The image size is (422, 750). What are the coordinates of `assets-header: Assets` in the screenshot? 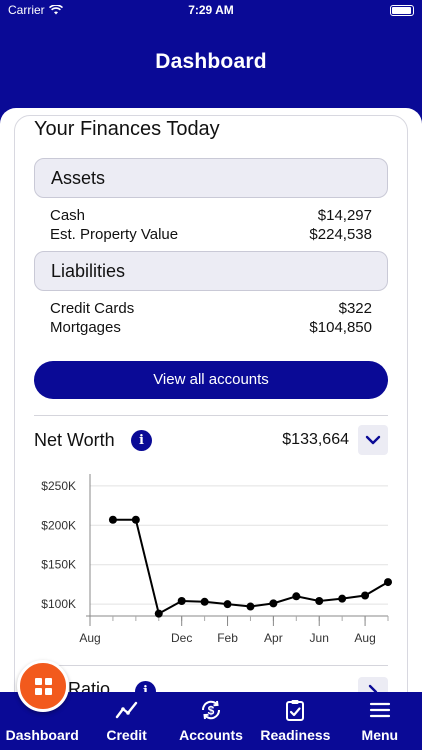 It's located at (211, 178).